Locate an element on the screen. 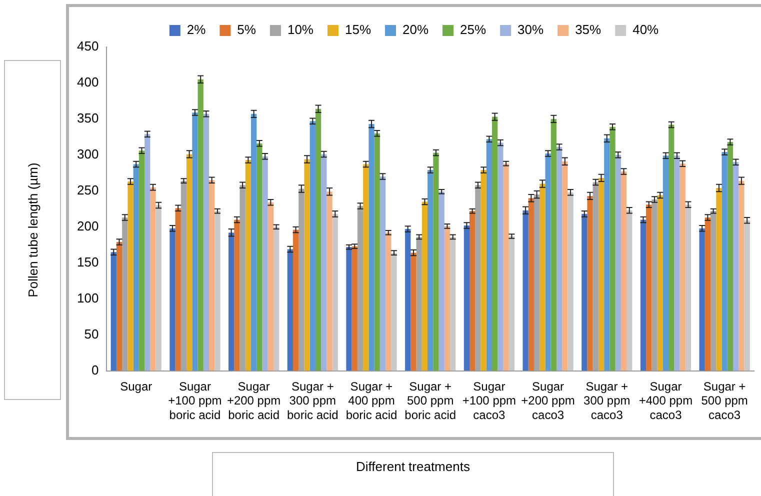 The width and height of the screenshot is (761, 496). x-tick-label: Sugar +200 ppm boric acid is located at coordinates (253, 400).